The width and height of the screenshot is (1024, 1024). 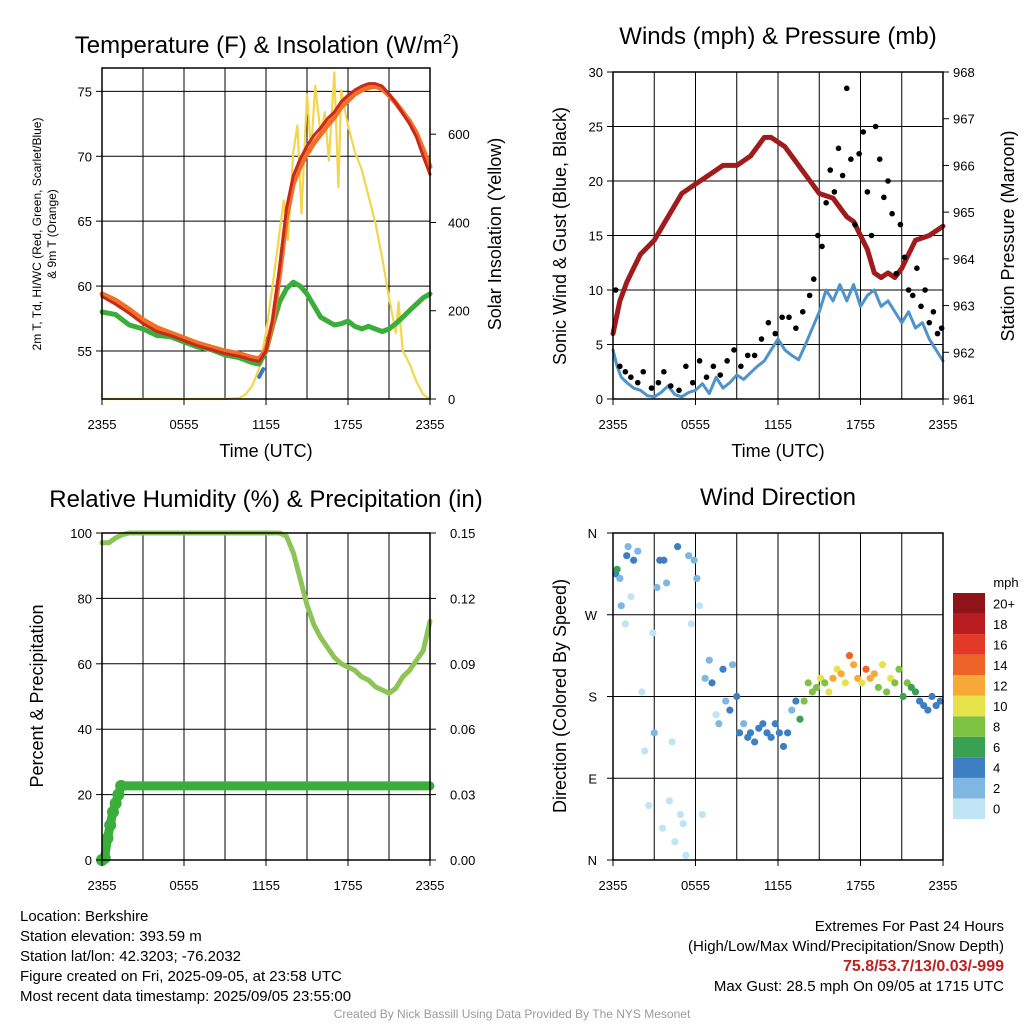 I want to click on pressure-ylabel: Station Pressure (Maroon), so click(x=1008, y=235).